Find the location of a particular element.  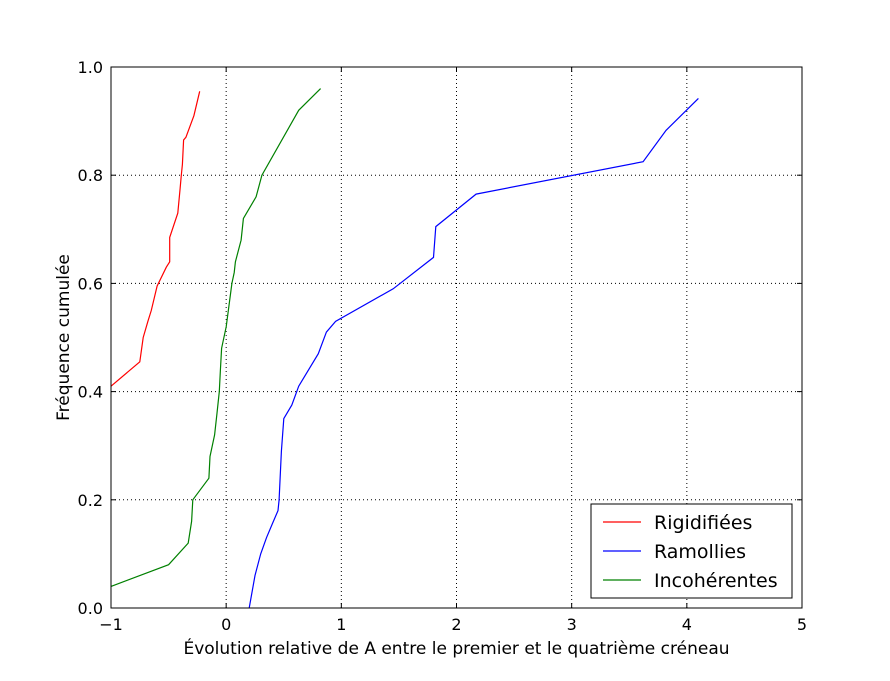

y-tick-label: 0.8 is located at coordinates (90, 175).